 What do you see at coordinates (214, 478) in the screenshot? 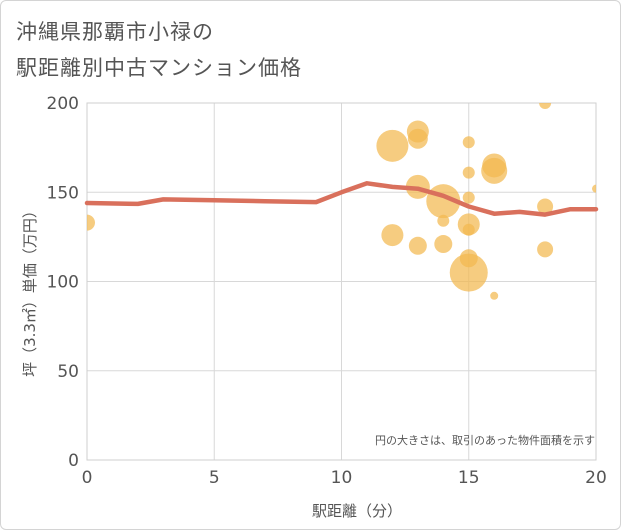
I see `x-tick-label: 5` at bounding box center [214, 478].